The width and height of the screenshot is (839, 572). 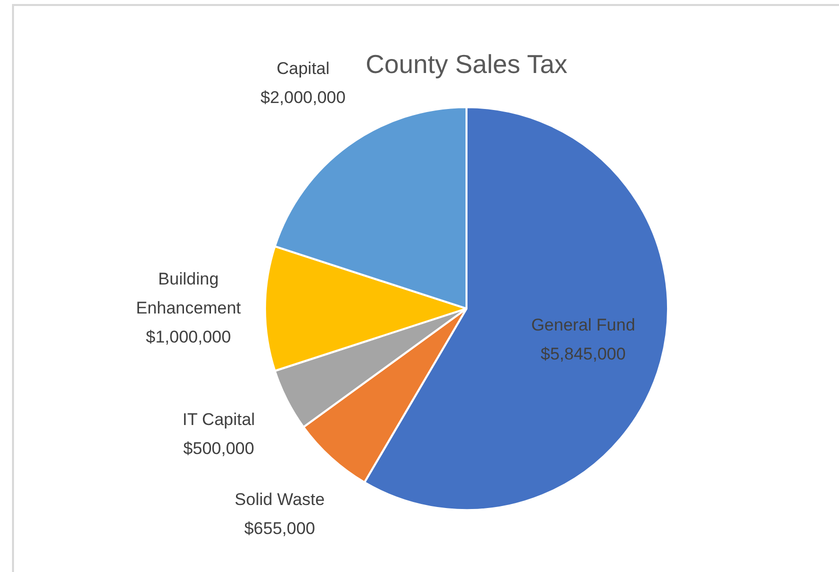 I want to click on slice-label: Capital, so click(x=303, y=68).